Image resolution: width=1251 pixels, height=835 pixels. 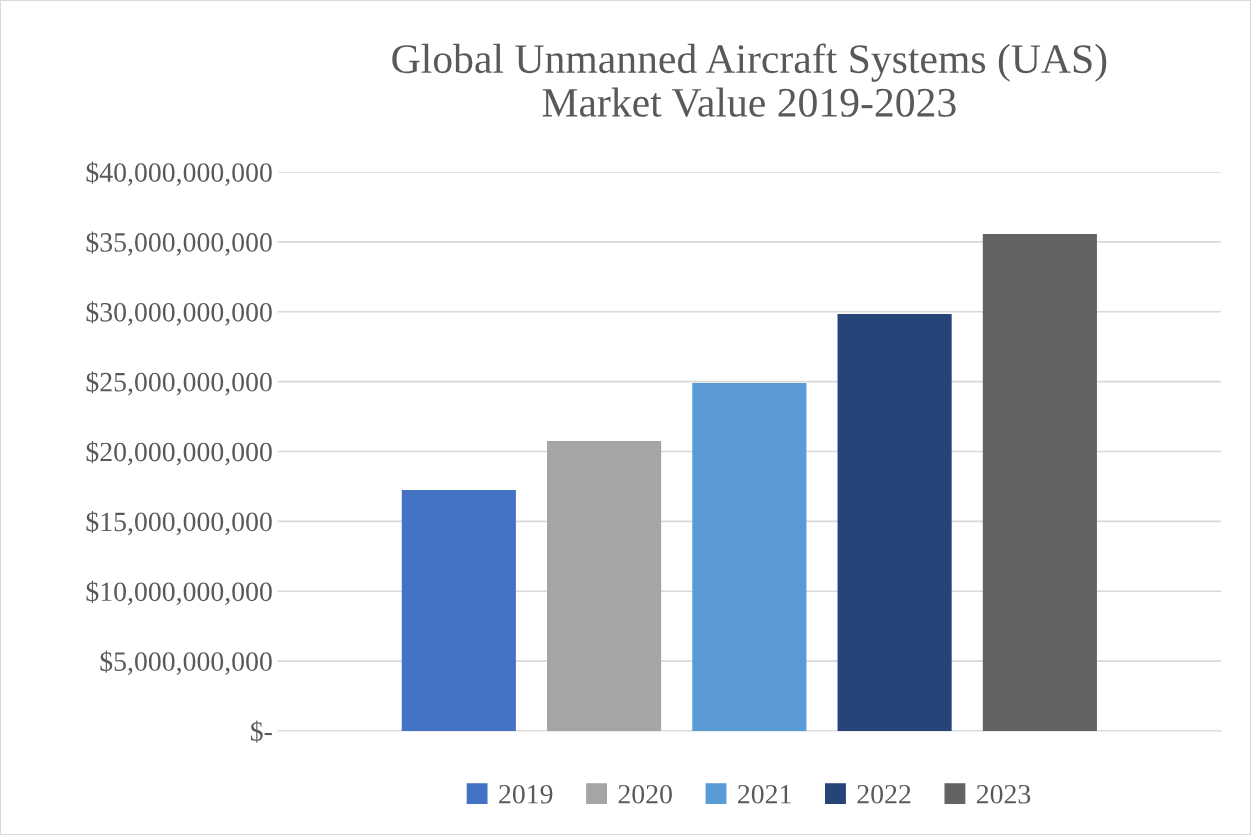 I want to click on y-tick-label: $40,000,000,000, so click(x=179, y=173).